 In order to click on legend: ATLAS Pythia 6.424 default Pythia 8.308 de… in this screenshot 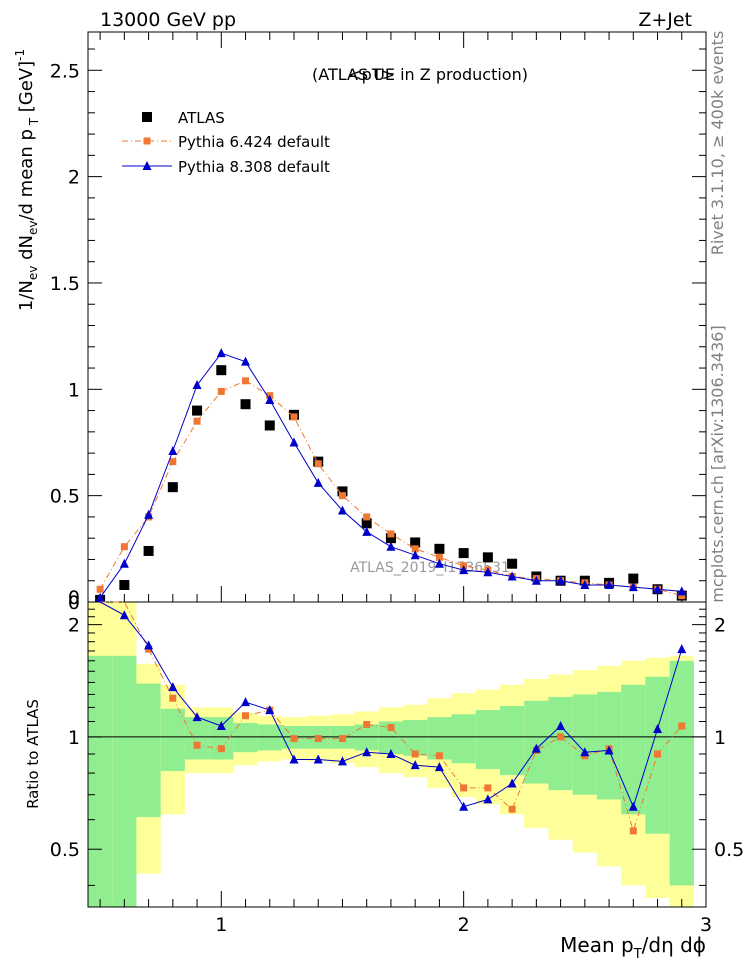, I will do `click(226, 142)`.